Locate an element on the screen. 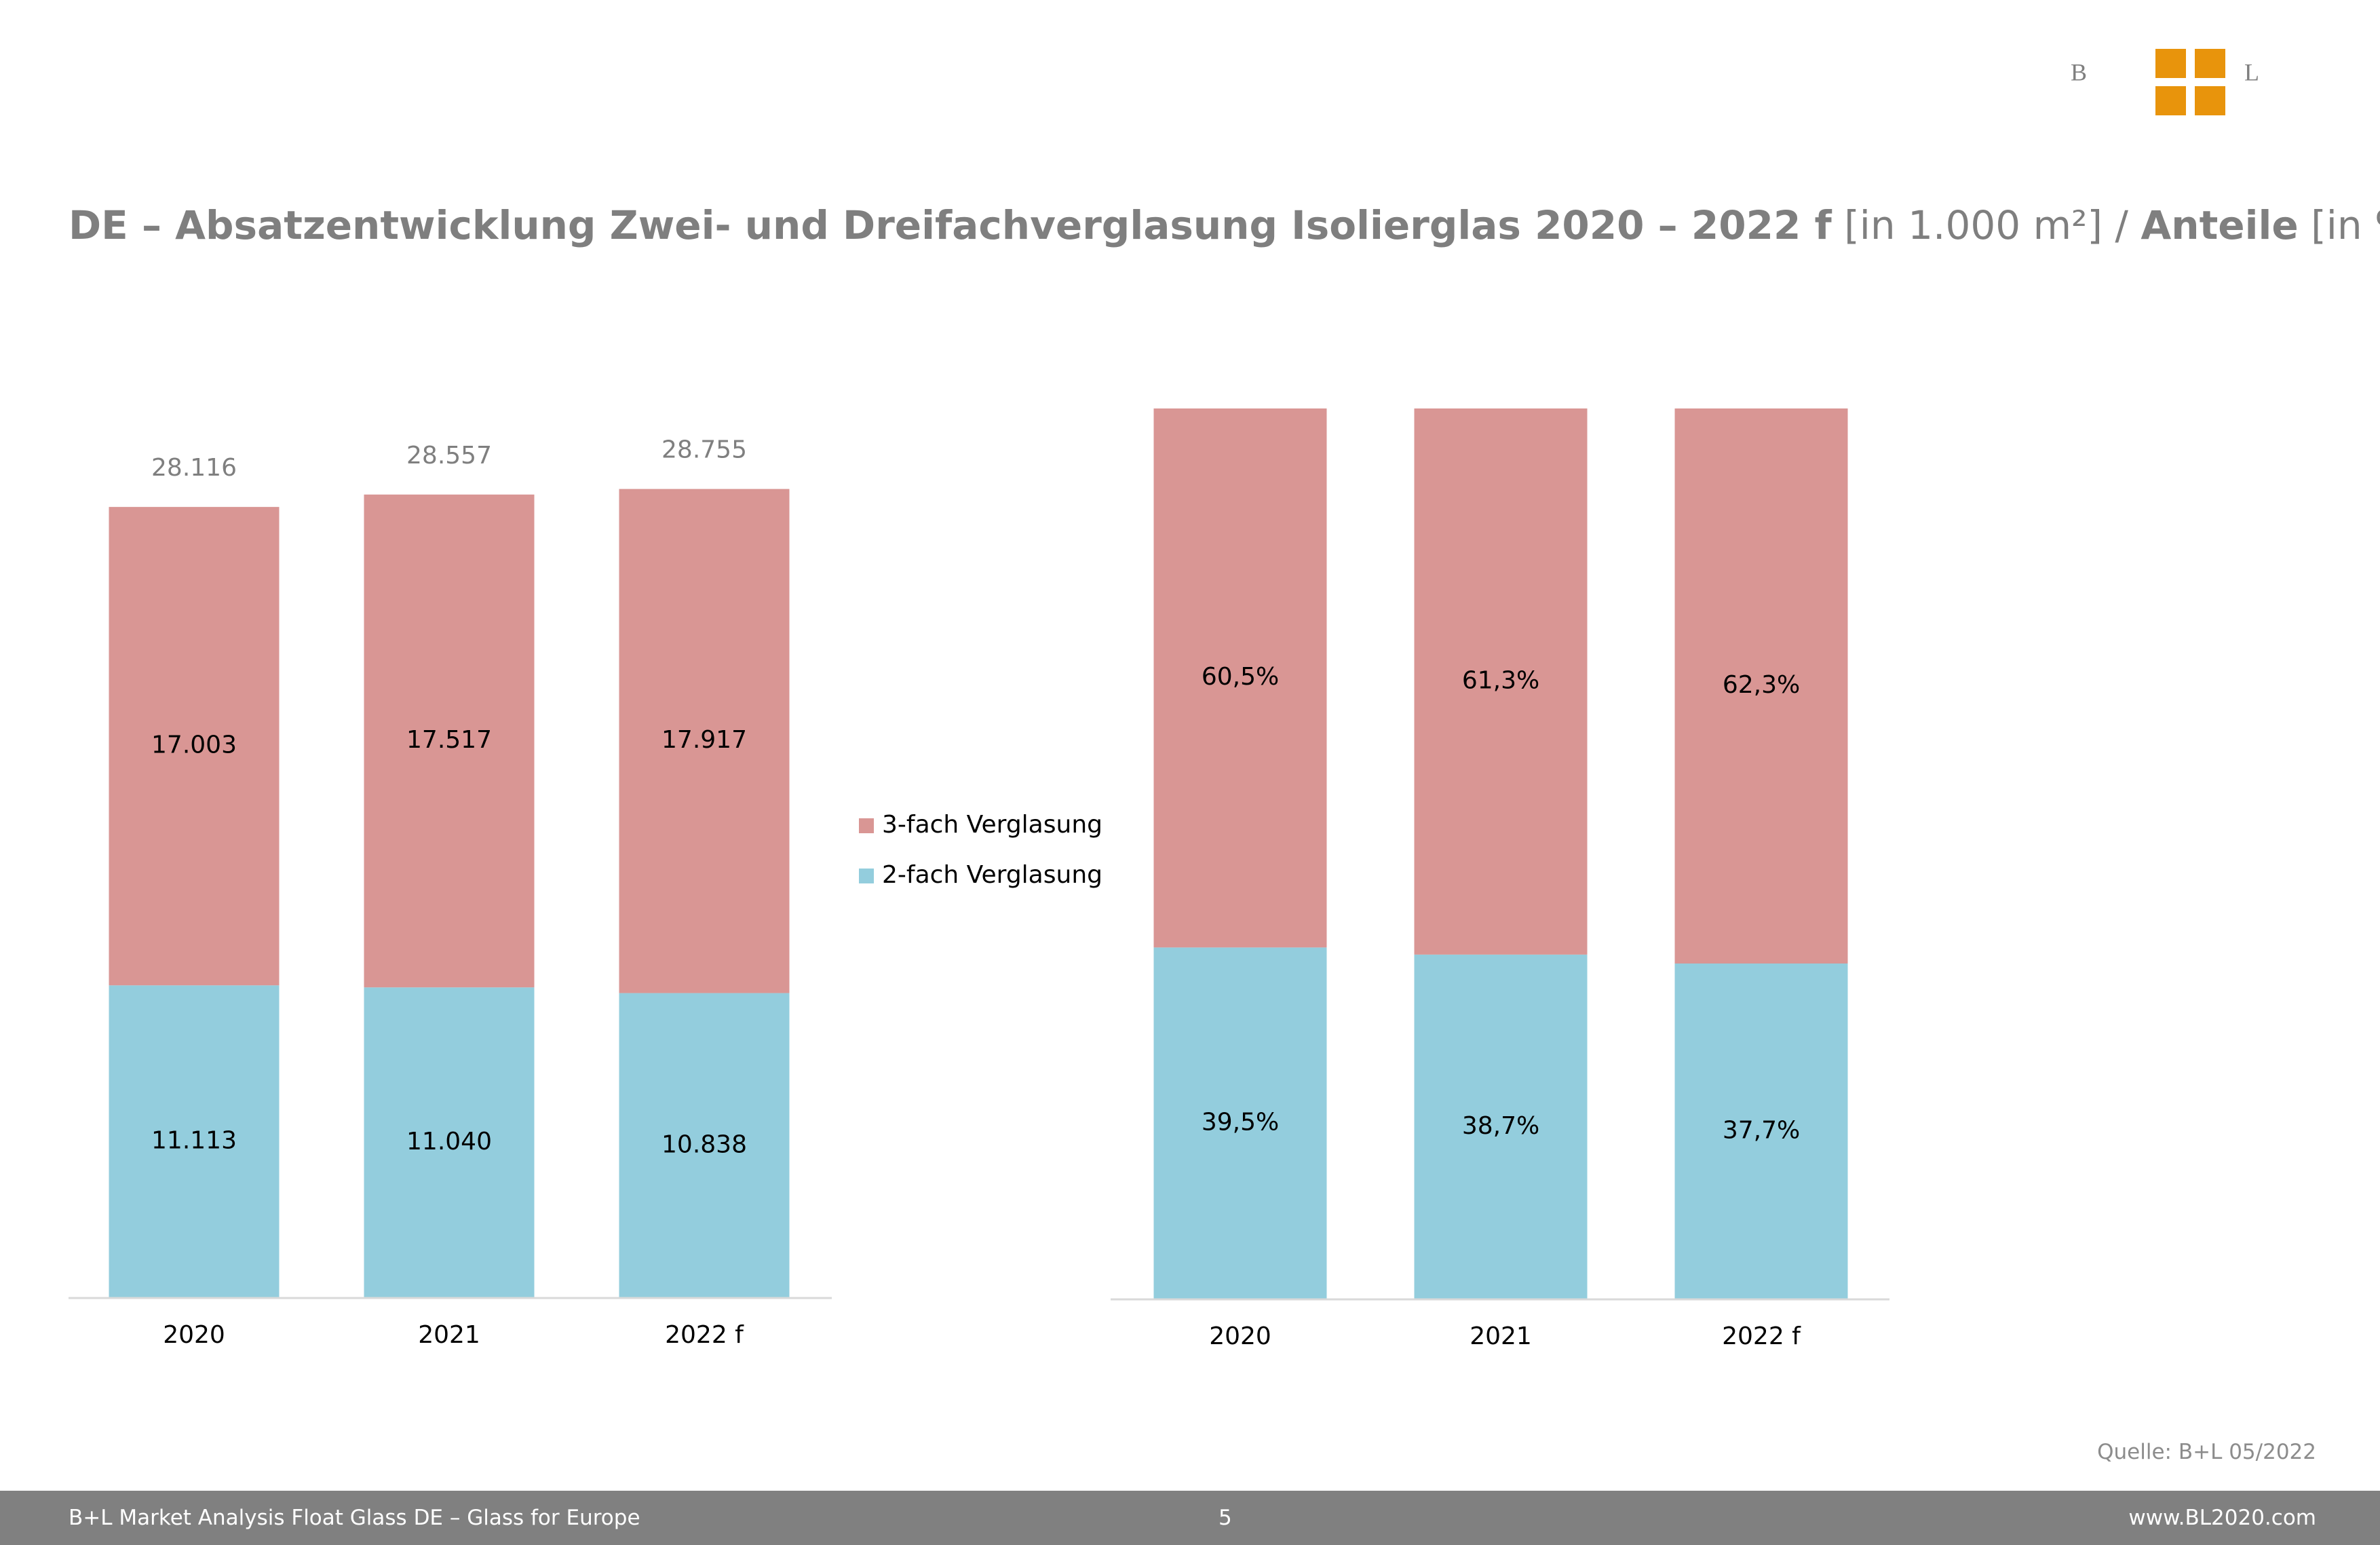 The width and height of the screenshot is (2380, 1545). data-label: 37,7% is located at coordinates (1762, 1130).